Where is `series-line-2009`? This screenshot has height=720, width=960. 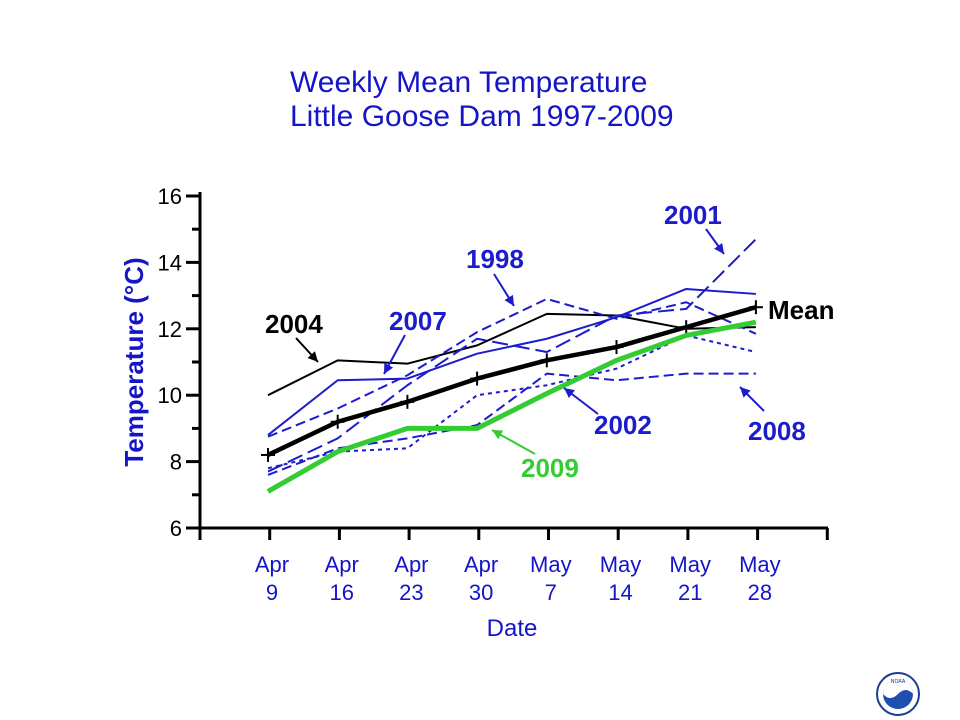 series-line-2009 is located at coordinates (511, 406).